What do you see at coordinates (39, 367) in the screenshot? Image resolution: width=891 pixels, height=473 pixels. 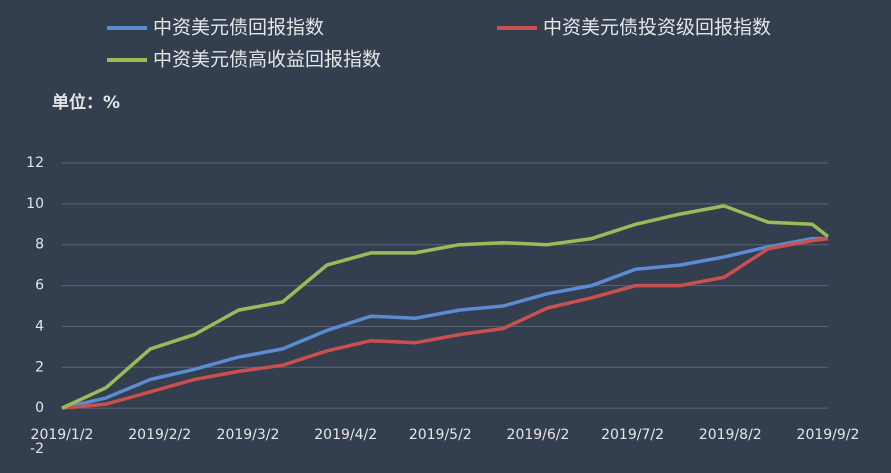 I see `y-tick-label: 2` at bounding box center [39, 367].